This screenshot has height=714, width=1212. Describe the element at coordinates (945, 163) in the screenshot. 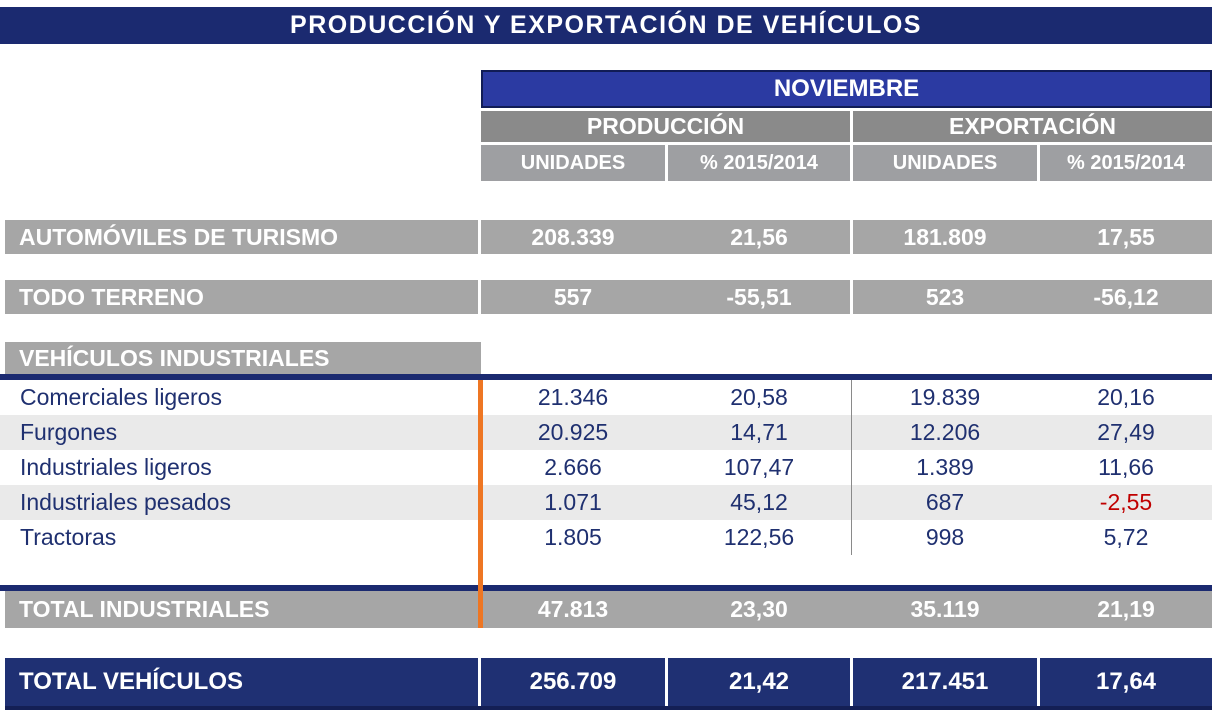

I see `column-header-exportacion-unidades: UNIDADES` at that location.